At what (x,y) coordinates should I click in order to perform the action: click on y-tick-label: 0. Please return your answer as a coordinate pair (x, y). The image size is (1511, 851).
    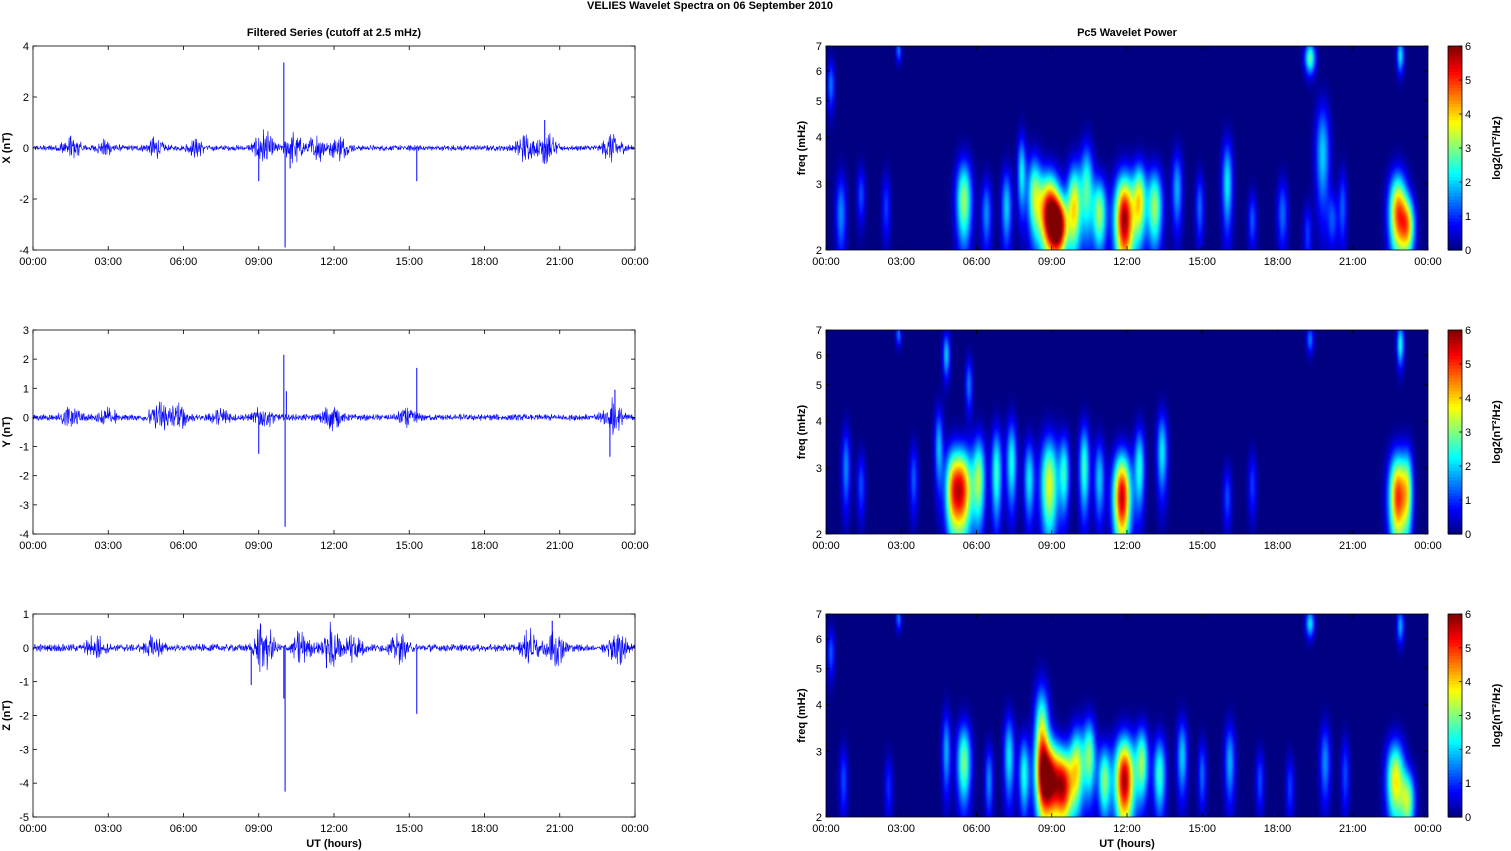
    Looking at the image, I should click on (26, 649).